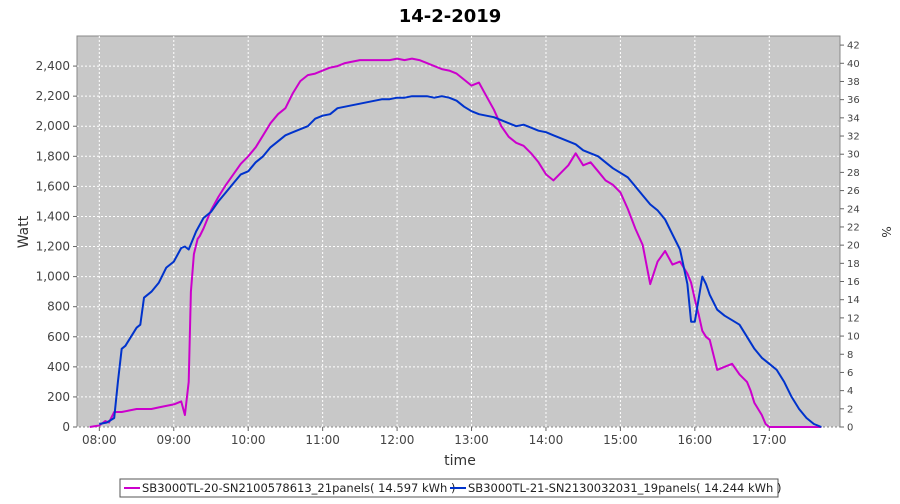  I want to click on y2-tick-label: 4, so click(850, 391).